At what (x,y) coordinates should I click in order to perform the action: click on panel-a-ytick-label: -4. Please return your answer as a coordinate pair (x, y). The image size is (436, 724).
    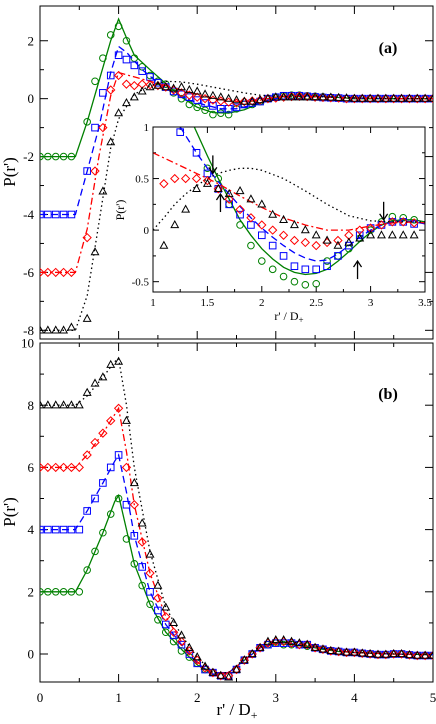
    Looking at the image, I should click on (28, 214).